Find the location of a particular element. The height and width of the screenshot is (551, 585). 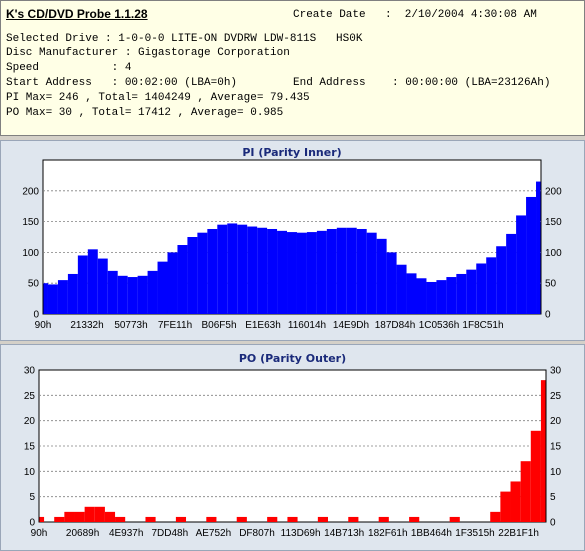

pi-ytick-left: 0 is located at coordinates (36, 315).